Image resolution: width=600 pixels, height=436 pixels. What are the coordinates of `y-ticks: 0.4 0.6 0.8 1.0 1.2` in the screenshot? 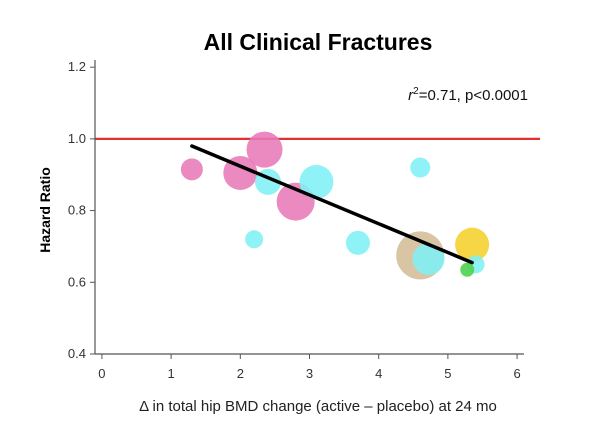 It's located at (81, 210).